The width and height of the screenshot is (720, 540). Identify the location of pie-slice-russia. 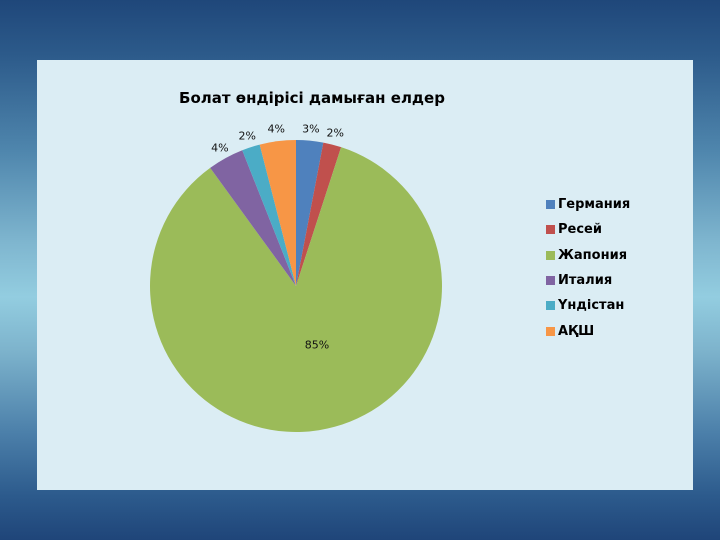
(319, 214).